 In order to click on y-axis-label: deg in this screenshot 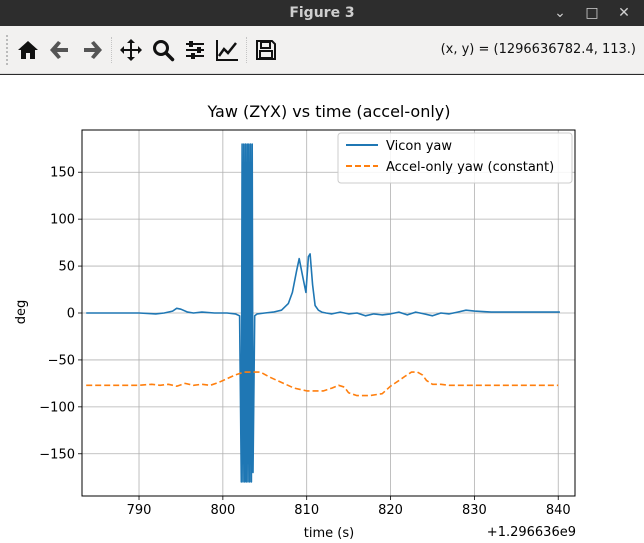, I will do `click(21, 312)`.